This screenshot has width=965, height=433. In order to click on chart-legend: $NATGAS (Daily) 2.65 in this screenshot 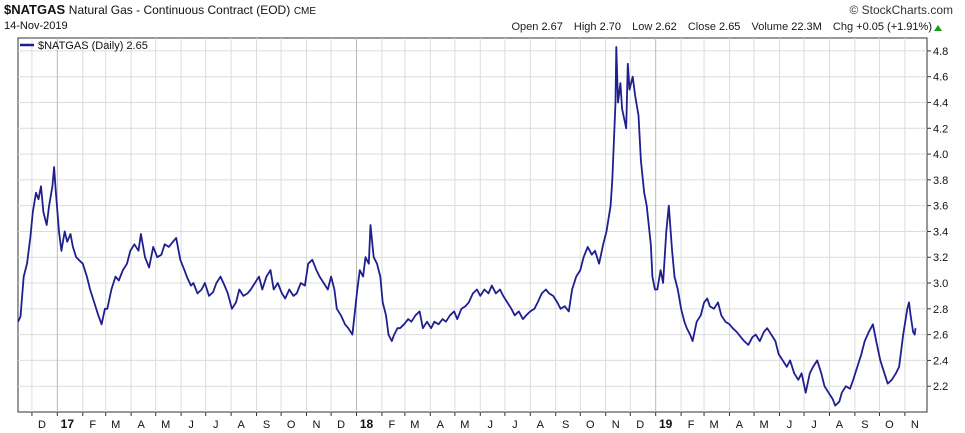, I will do `click(84, 46)`.